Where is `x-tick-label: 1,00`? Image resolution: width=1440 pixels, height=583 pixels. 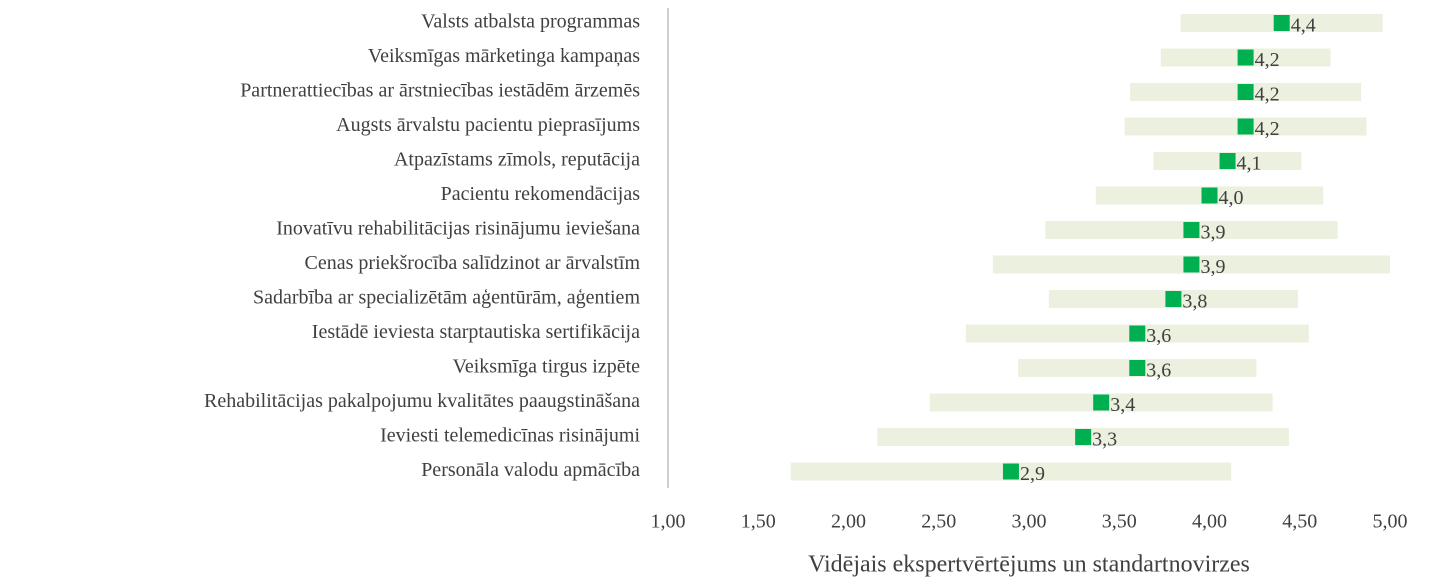 x-tick-label: 1,00 is located at coordinates (668, 522).